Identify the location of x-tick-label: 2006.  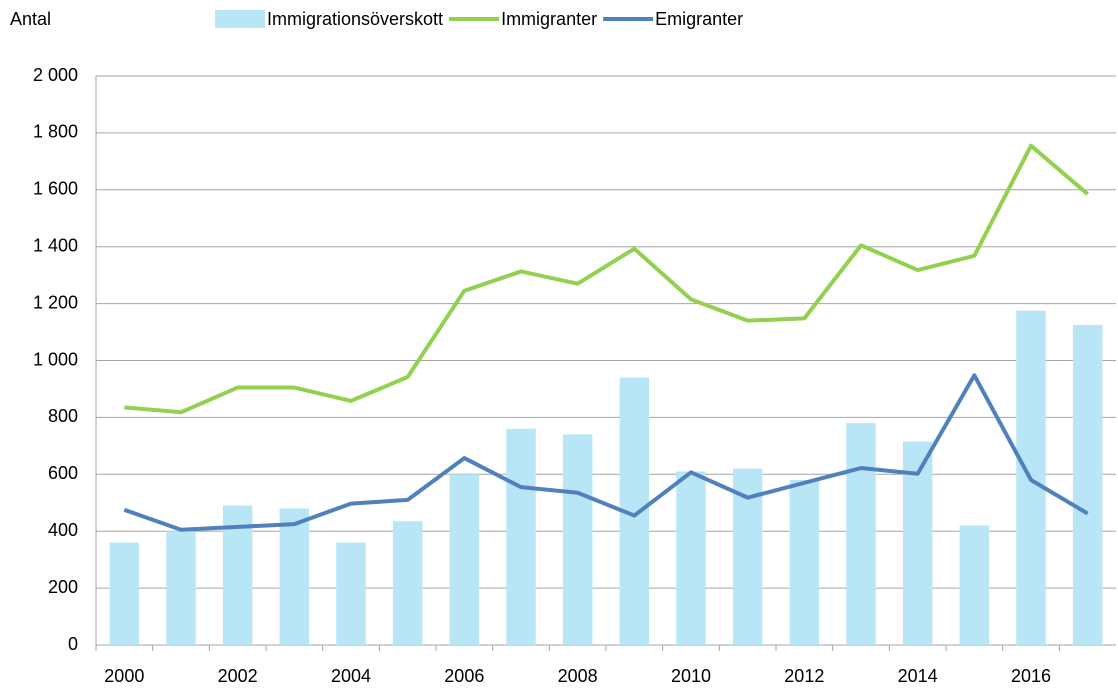
(464, 676).